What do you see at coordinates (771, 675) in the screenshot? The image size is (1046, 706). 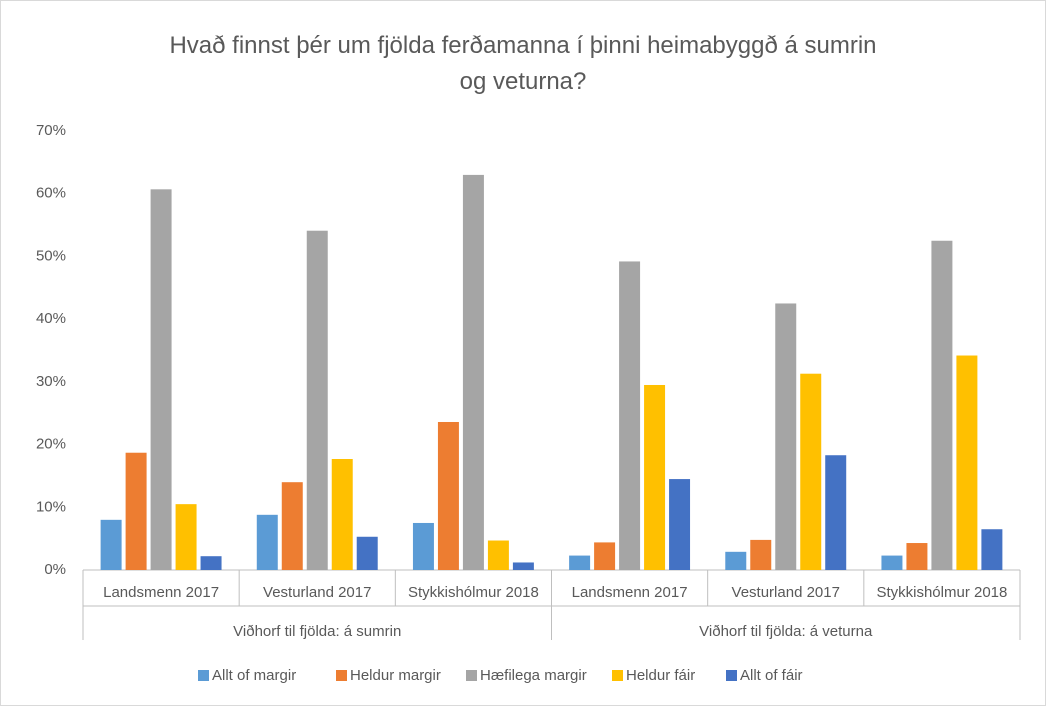 I see `legend-label: Allt of fáir` at bounding box center [771, 675].